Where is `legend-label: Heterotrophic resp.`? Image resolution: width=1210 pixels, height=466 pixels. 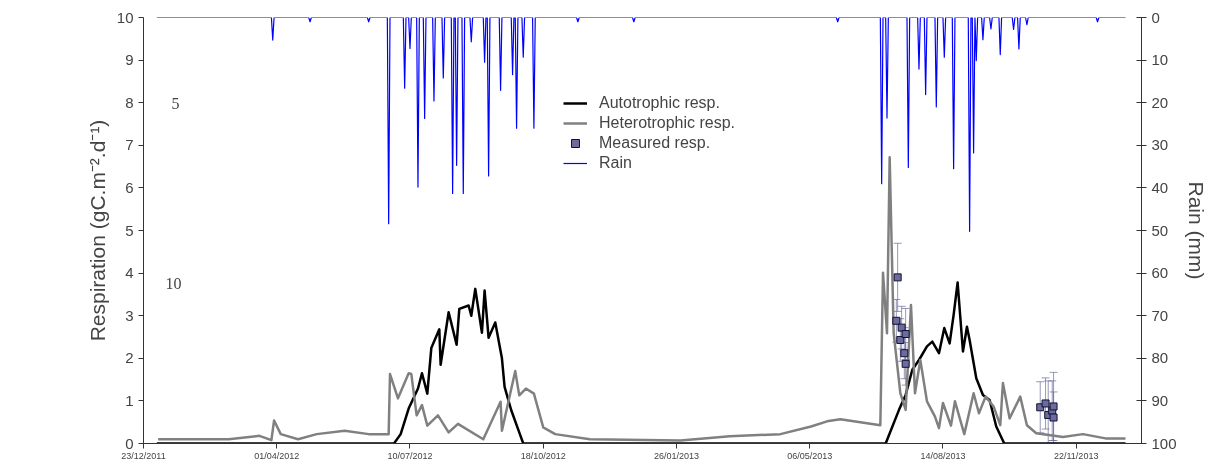 legend-label: Heterotrophic resp. is located at coordinates (667, 123).